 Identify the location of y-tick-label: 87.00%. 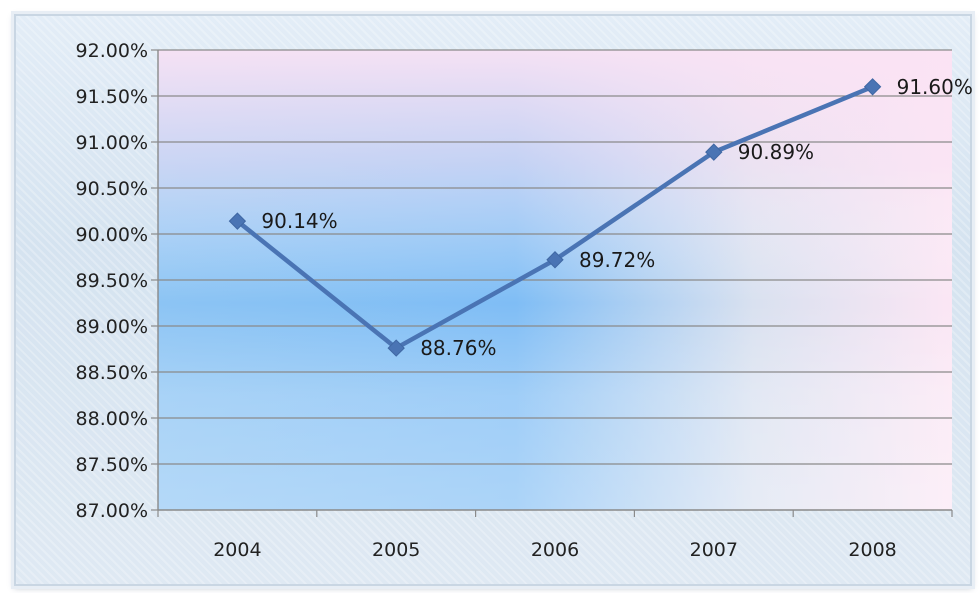
(112, 511).